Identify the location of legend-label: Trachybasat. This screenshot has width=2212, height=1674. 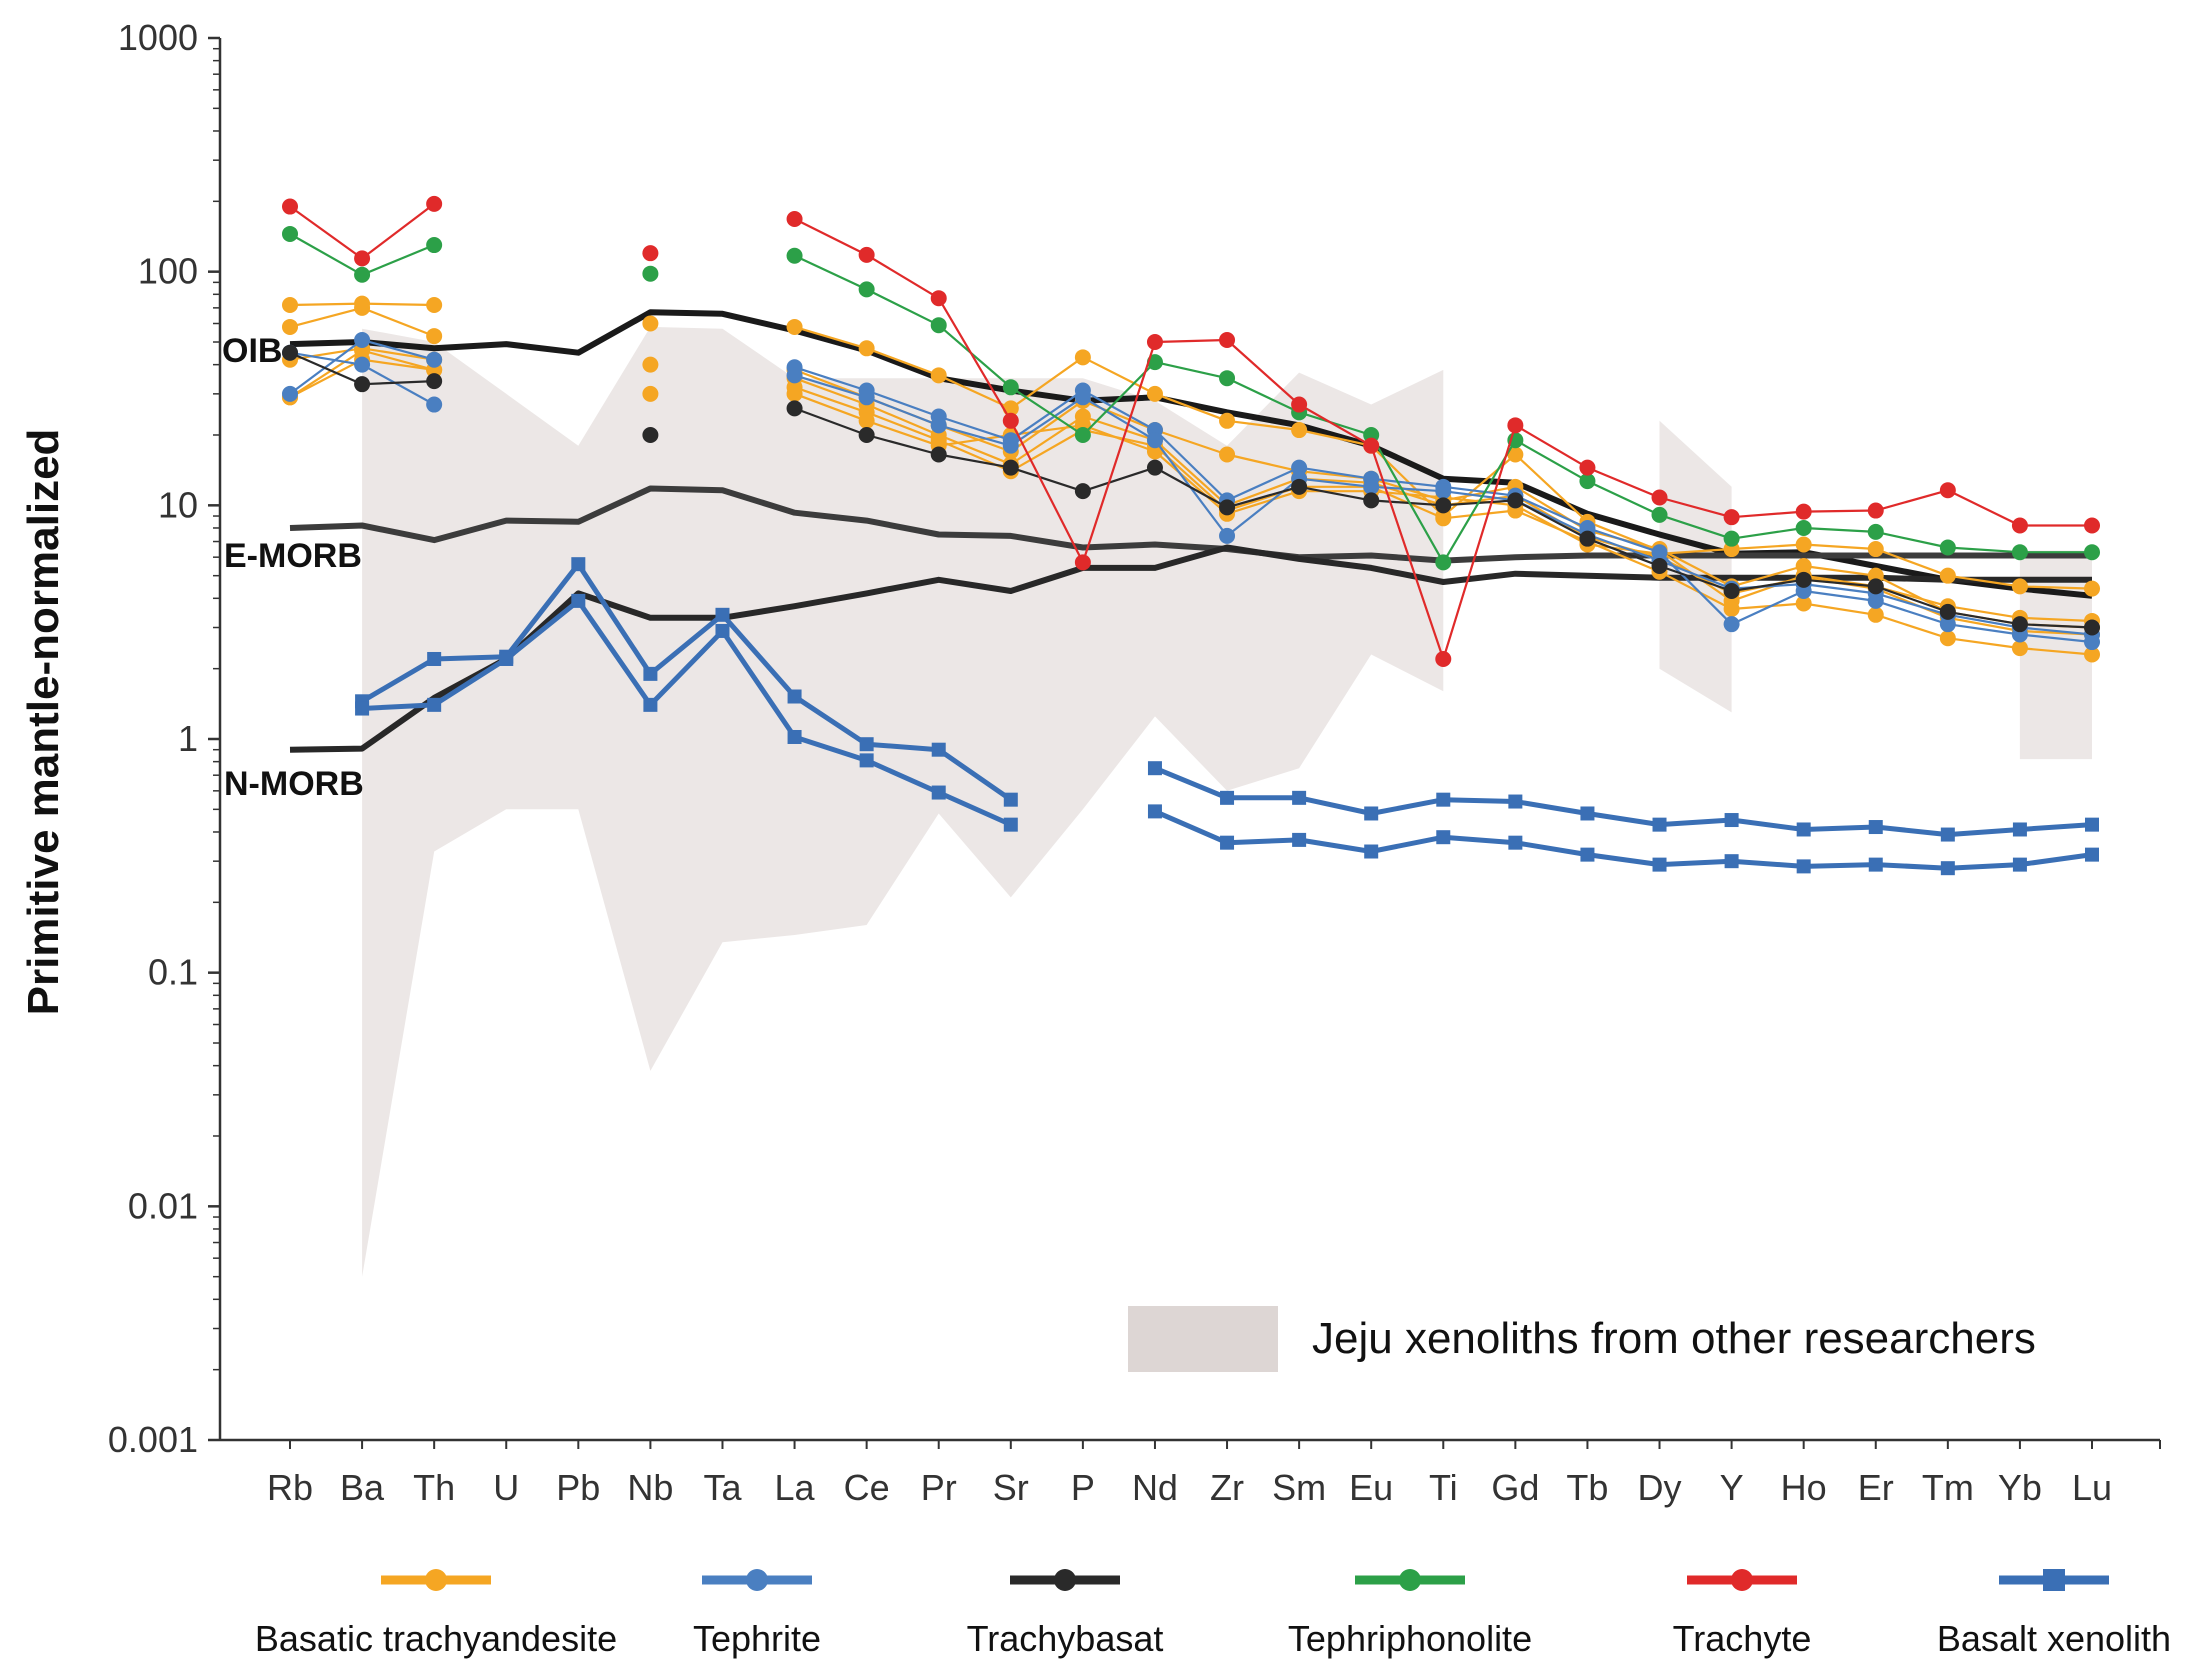
(1065, 1638).